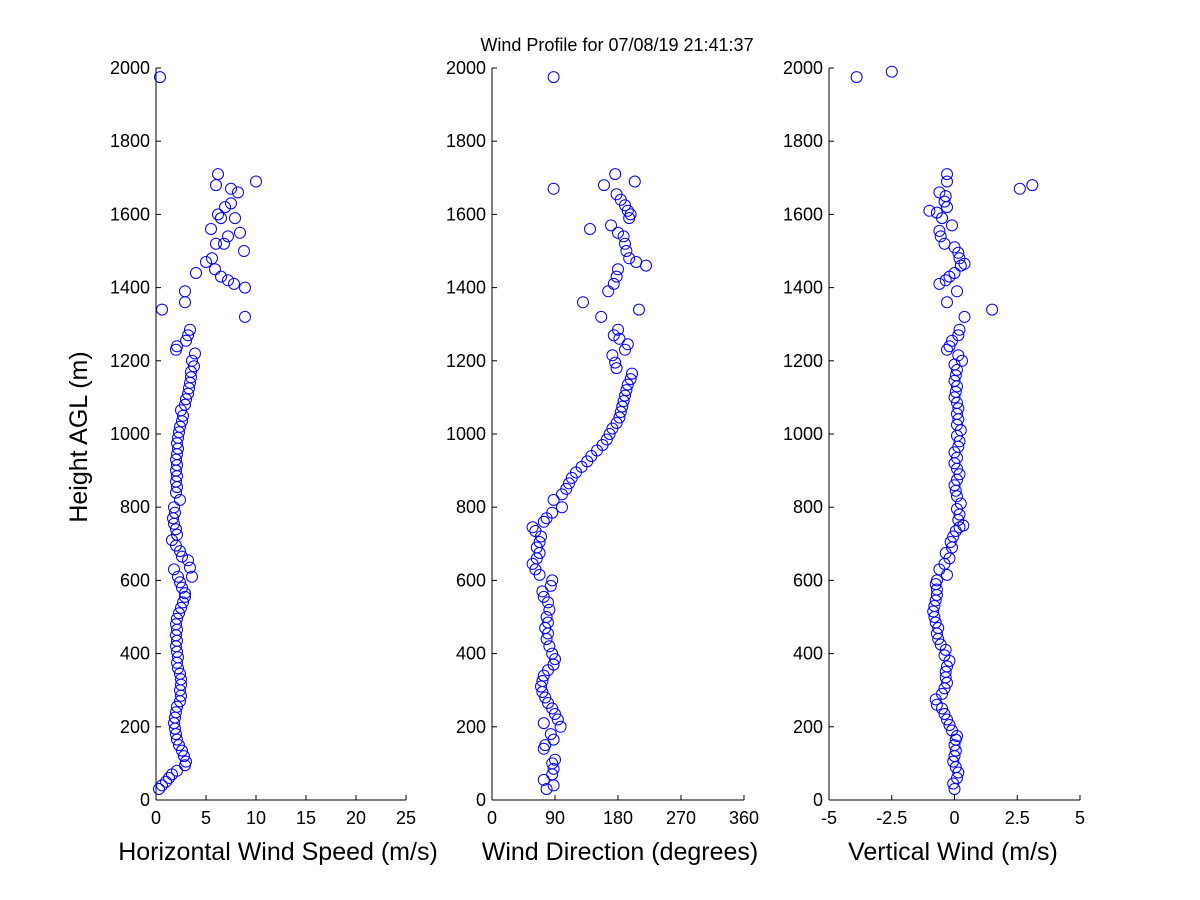 This screenshot has height=900, width=1200. What do you see at coordinates (130, 68) in the screenshot?
I see `y-tick-label-speed: 2000` at bounding box center [130, 68].